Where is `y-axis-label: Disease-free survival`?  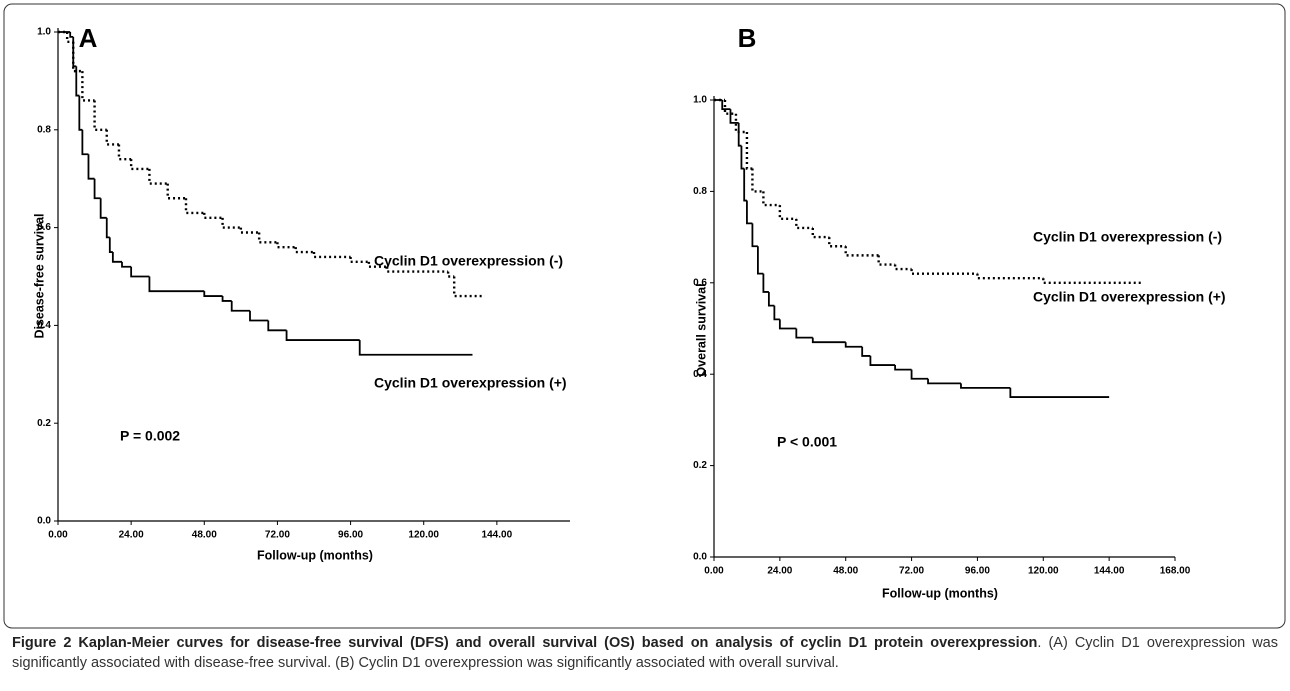
y-axis-label: Disease-free survival is located at coordinates (39, 275).